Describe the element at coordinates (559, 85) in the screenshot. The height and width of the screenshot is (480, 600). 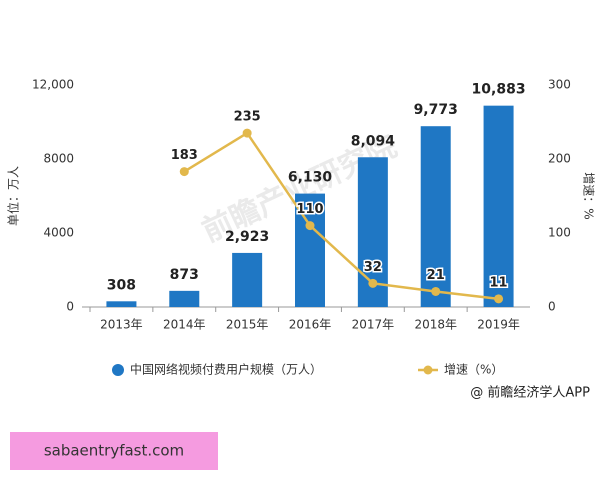
I see `y2-tick-label: 300` at that location.